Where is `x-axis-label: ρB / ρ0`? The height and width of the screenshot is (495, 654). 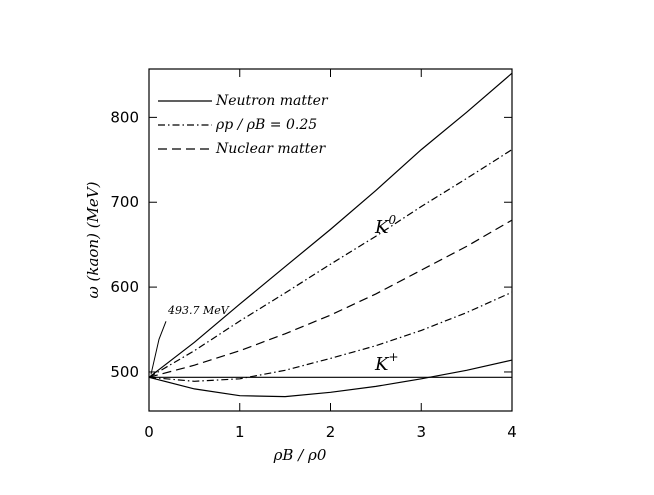
x-axis-label: ρB / ρ0 is located at coordinates (300, 455).